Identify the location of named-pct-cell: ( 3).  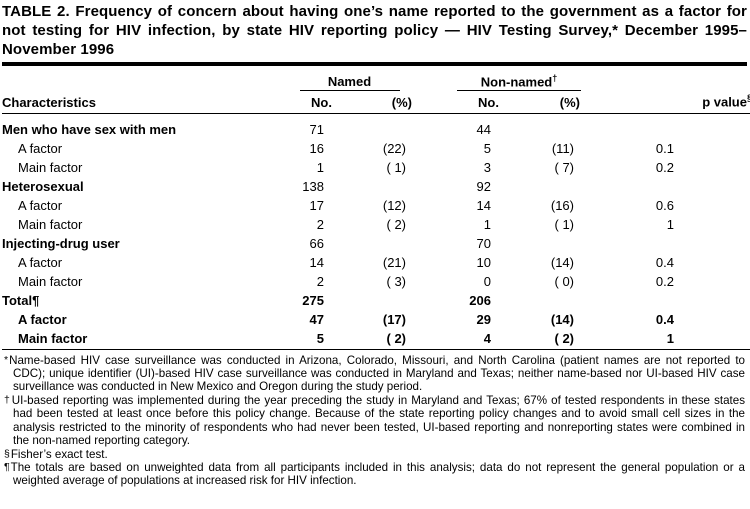
(396, 281).